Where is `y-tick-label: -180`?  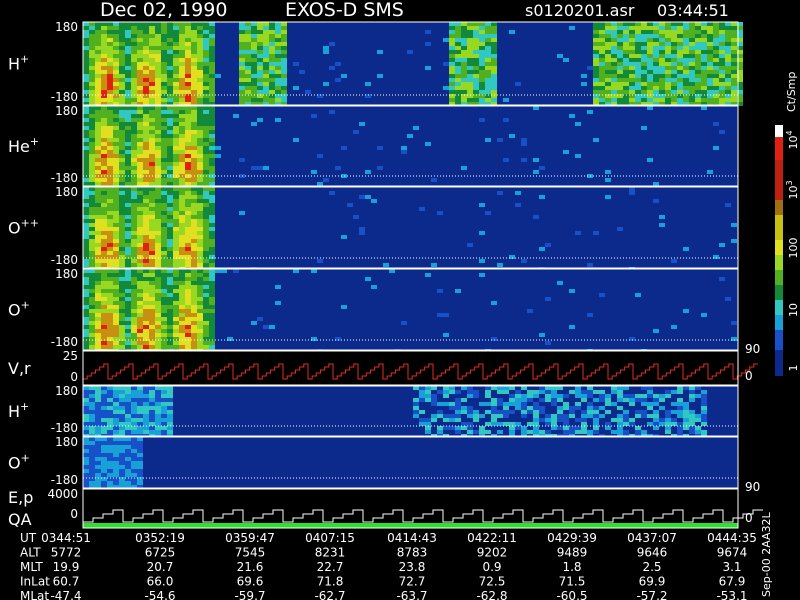
y-tick-label: -180 is located at coordinates (64, 480).